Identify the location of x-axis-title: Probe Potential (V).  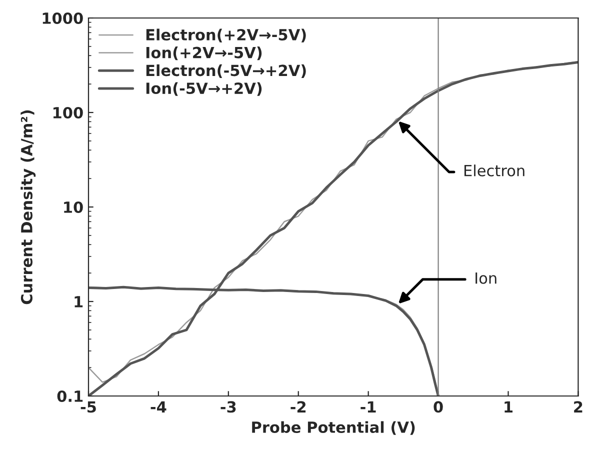
(333, 428).